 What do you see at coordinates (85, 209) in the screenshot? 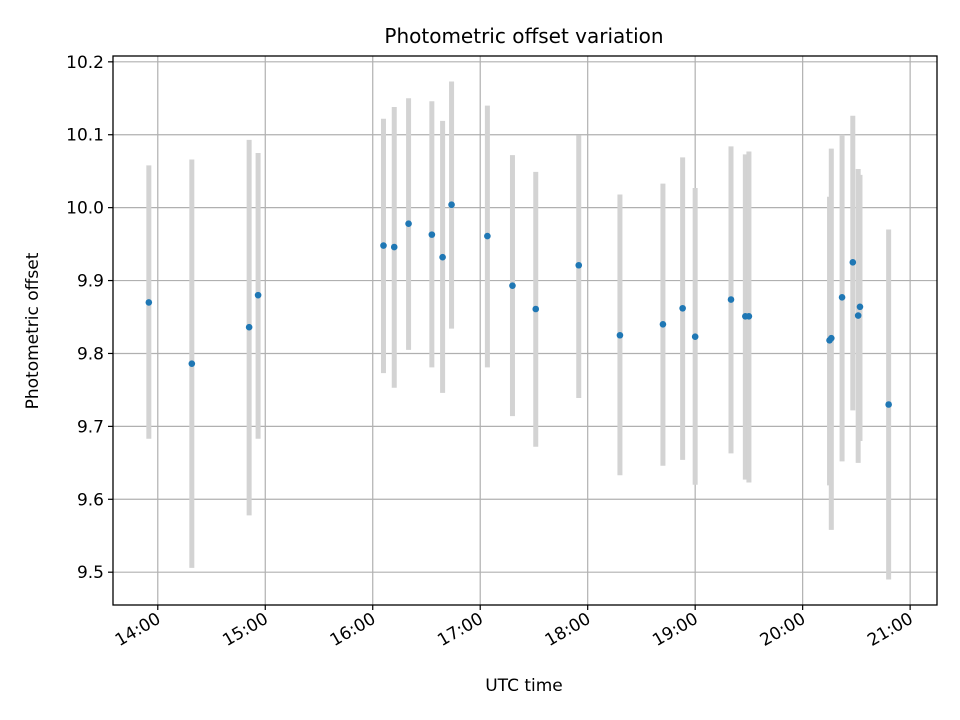
I see `y-tick-label: 10.0` at bounding box center [85, 209].